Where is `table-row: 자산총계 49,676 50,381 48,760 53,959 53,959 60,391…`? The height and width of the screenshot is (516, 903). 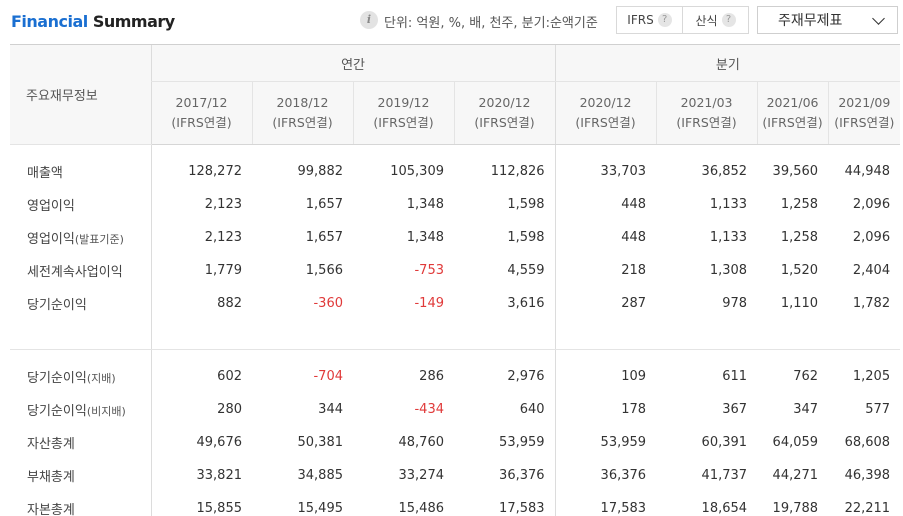
table-row: 자산총계 49,676 50,381 48,760 53,959 53,959 60,391… is located at coordinates (455, 442).